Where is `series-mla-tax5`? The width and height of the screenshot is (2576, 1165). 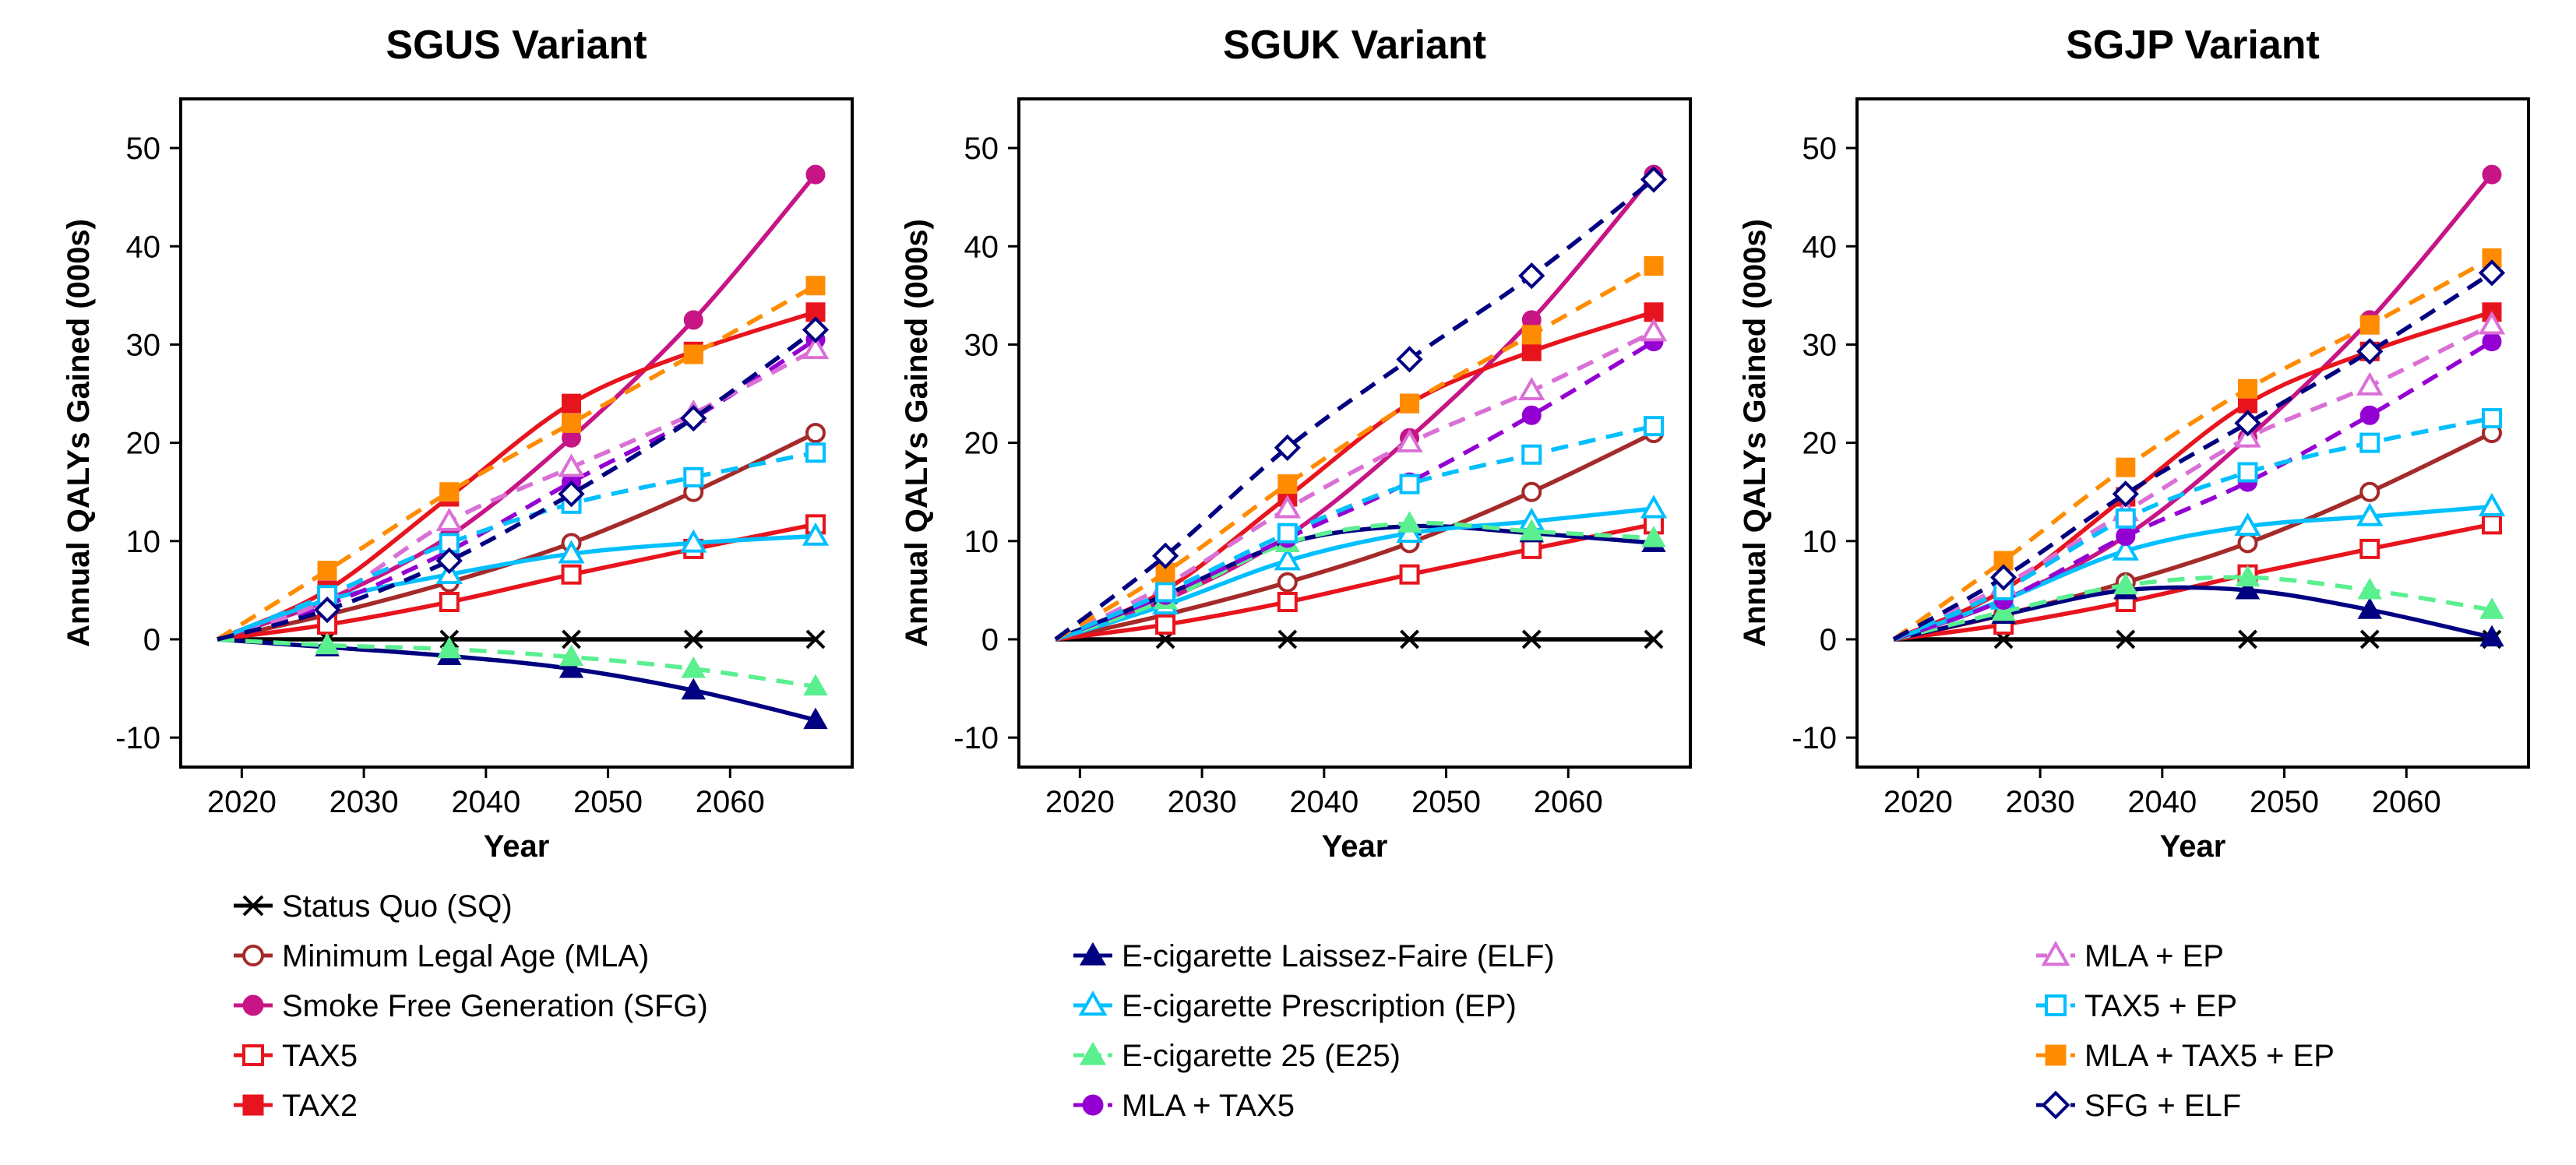 series-mla-tax5 is located at coordinates (2198, 487).